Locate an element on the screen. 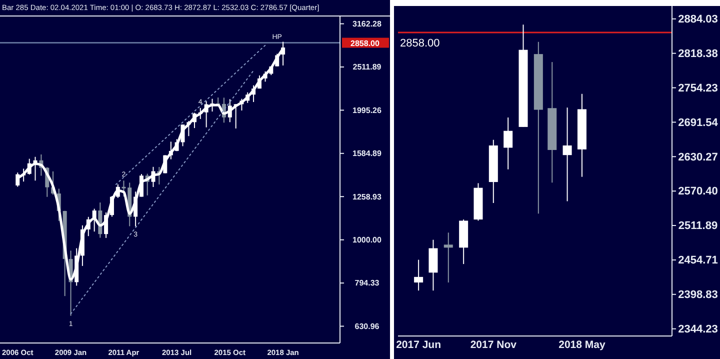 The width and height of the screenshot is (720, 359). y-tick-label: 794.33 is located at coordinates (367, 283).